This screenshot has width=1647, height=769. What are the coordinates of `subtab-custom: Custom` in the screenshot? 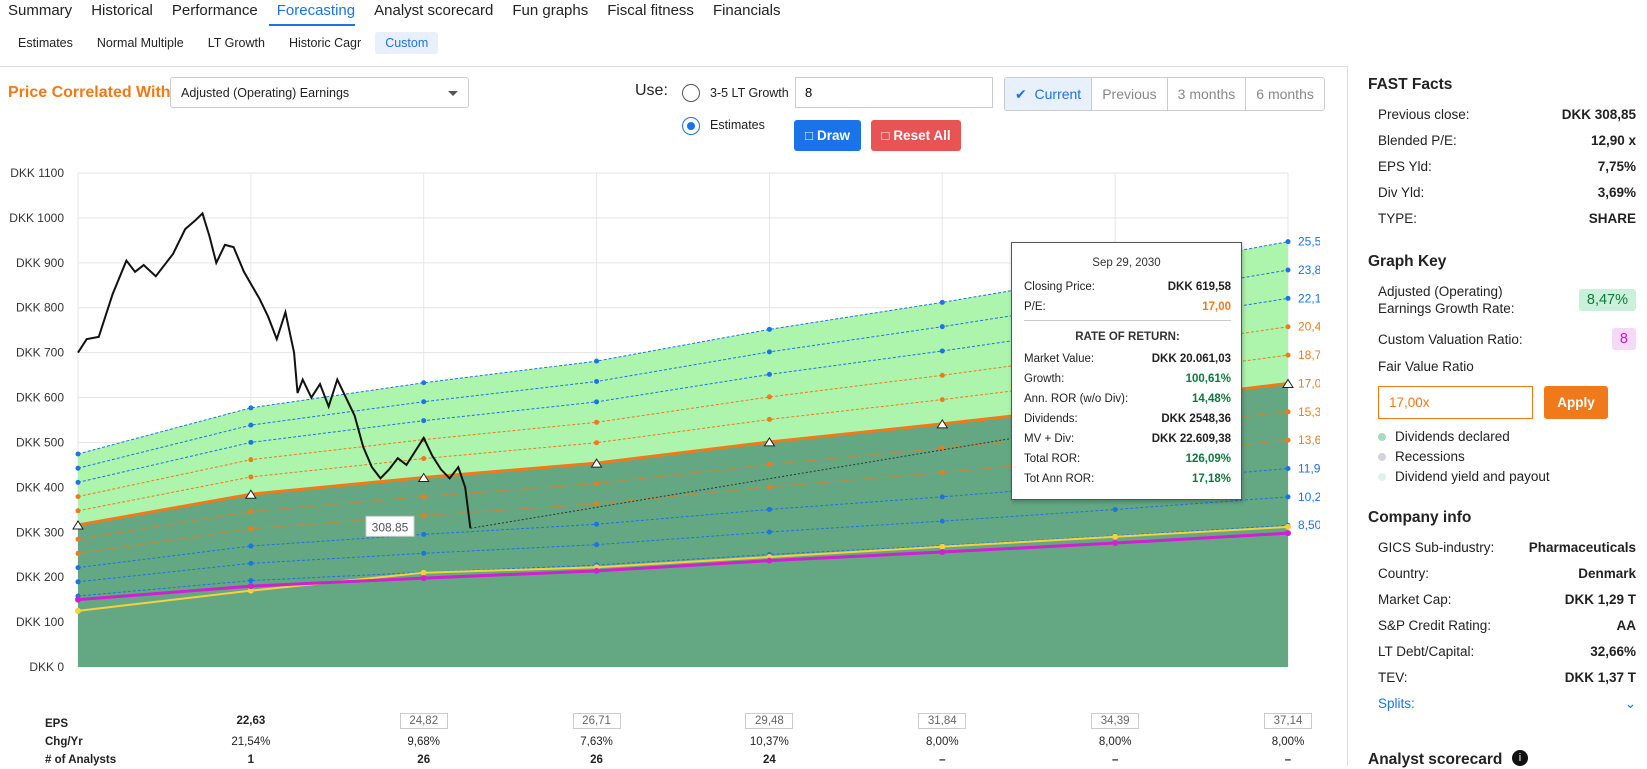 It's located at (407, 43).